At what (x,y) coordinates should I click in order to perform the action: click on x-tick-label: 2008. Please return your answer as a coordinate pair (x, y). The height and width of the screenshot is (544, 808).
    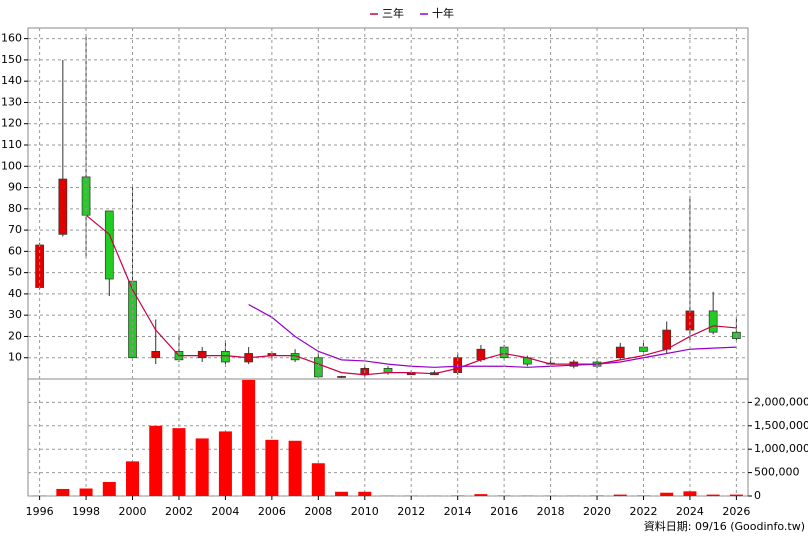
    Looking at the image, I should click on (318, 511).